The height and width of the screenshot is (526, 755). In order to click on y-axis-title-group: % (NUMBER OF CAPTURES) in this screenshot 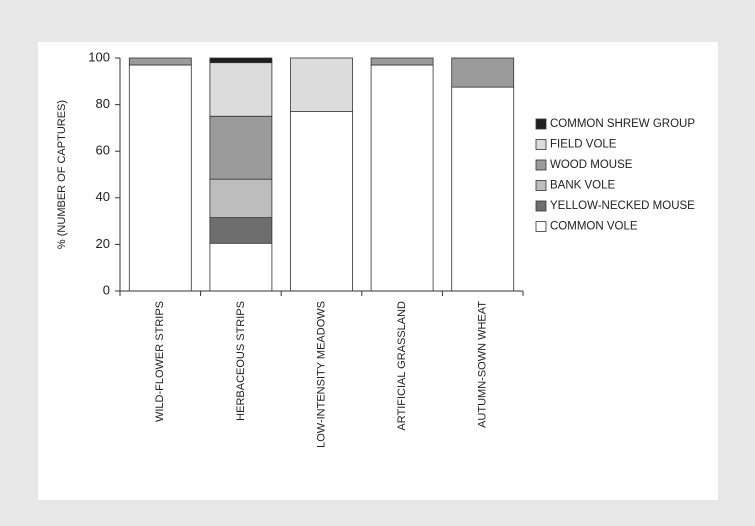, I will do `click(62, 174)`.